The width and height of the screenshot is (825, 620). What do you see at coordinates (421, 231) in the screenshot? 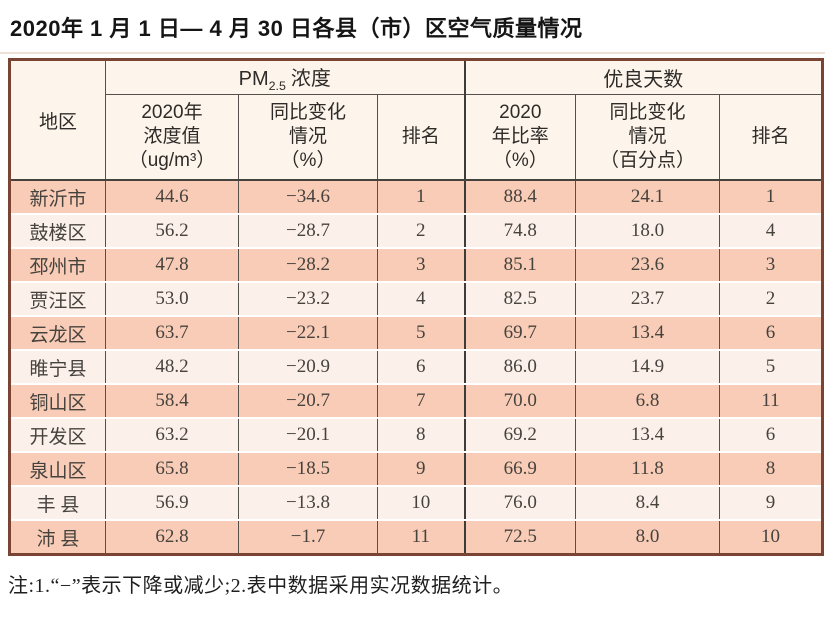
I see `pm-rank-cell: 2` at bounding box center [421, 231].